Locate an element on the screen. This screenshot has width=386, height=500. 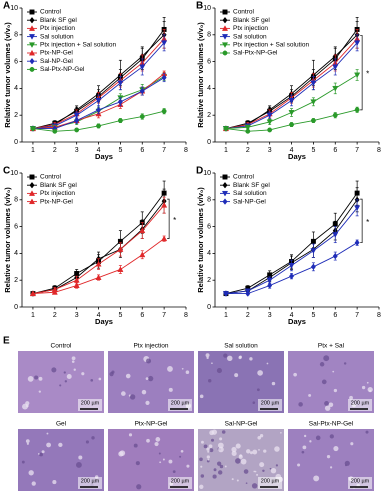
x-tick-label: 4 is located at coordinates (99, 315).